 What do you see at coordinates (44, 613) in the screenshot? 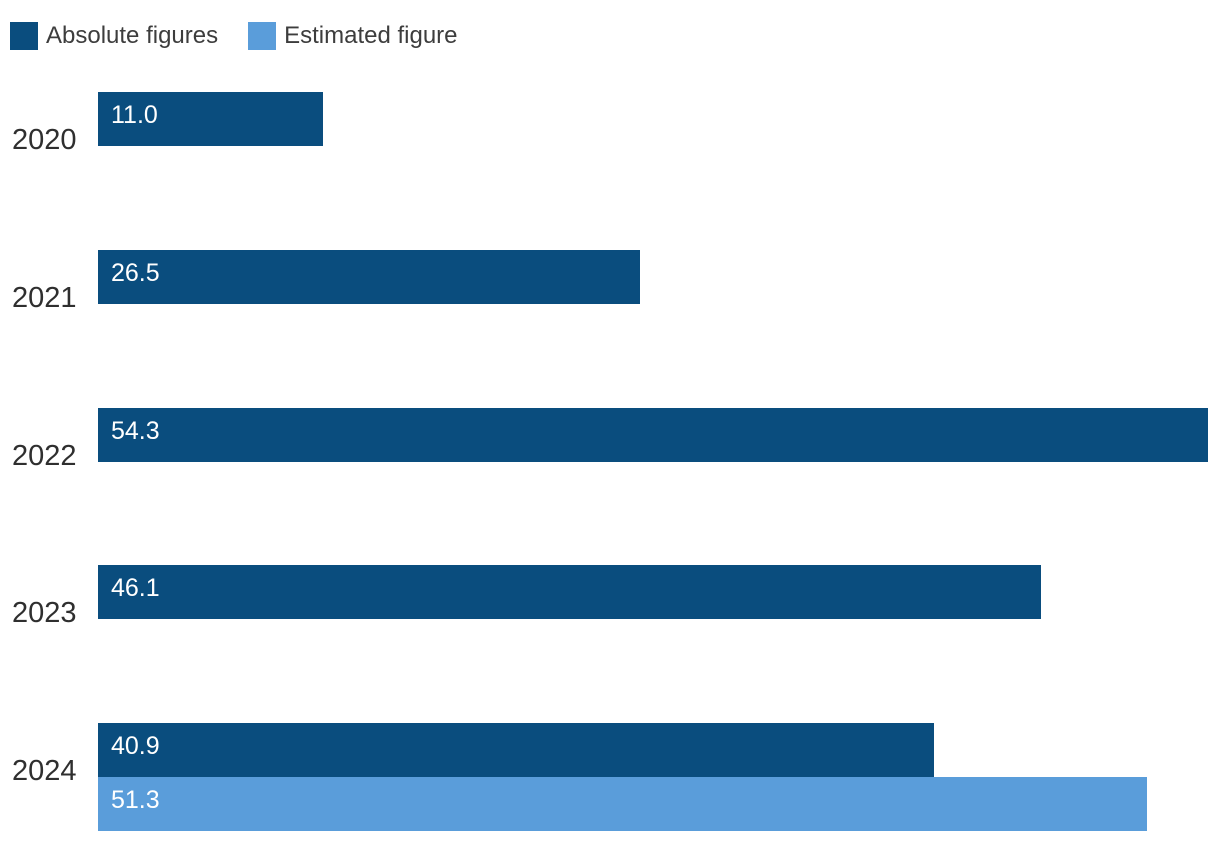
I see `category-label-2023: 2023` at bounding box center [44, 613].